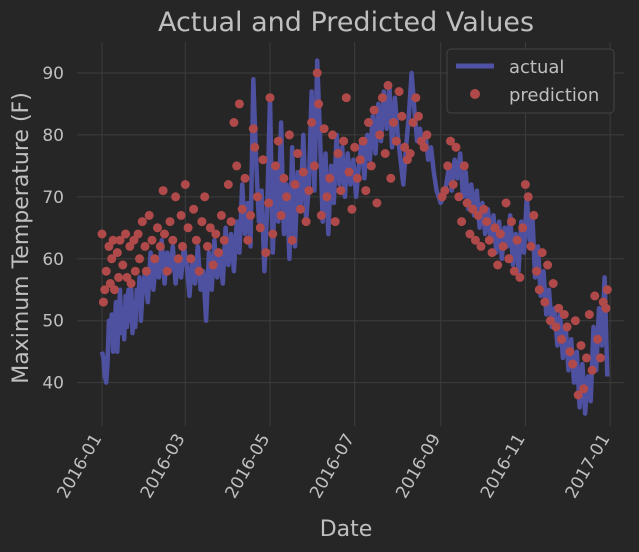 This screenshot has height=552, width=639. I want to click on y-tick-label: 70, so click(53, 198).